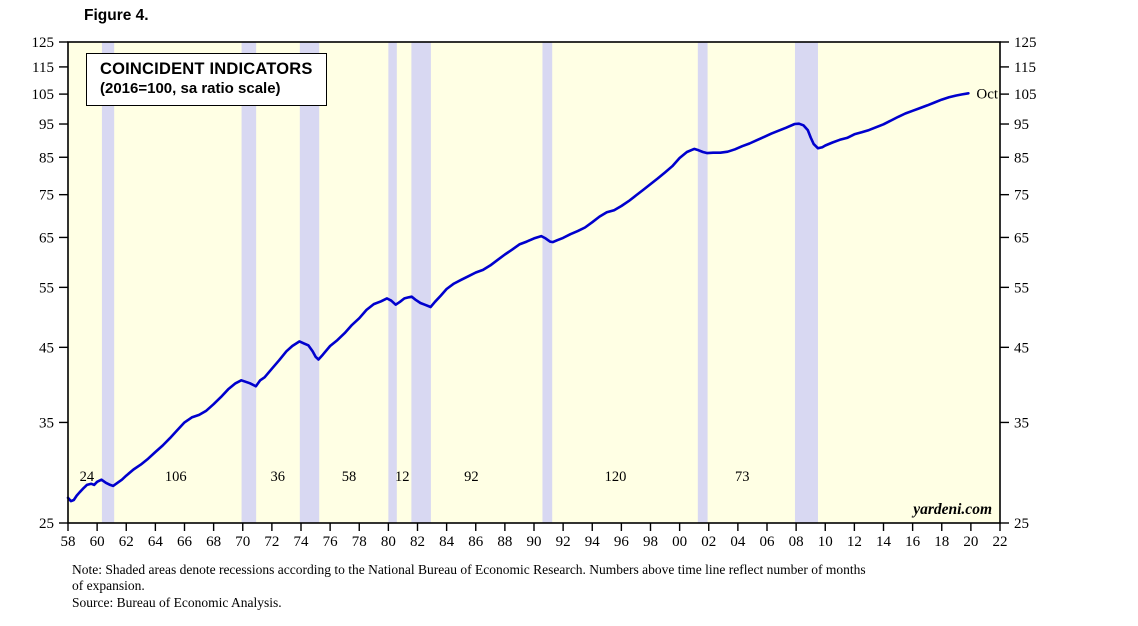  Describe the element at coordinates (46, 423) in the screenshot. I see `y-tick-label-left: 35` at that location.